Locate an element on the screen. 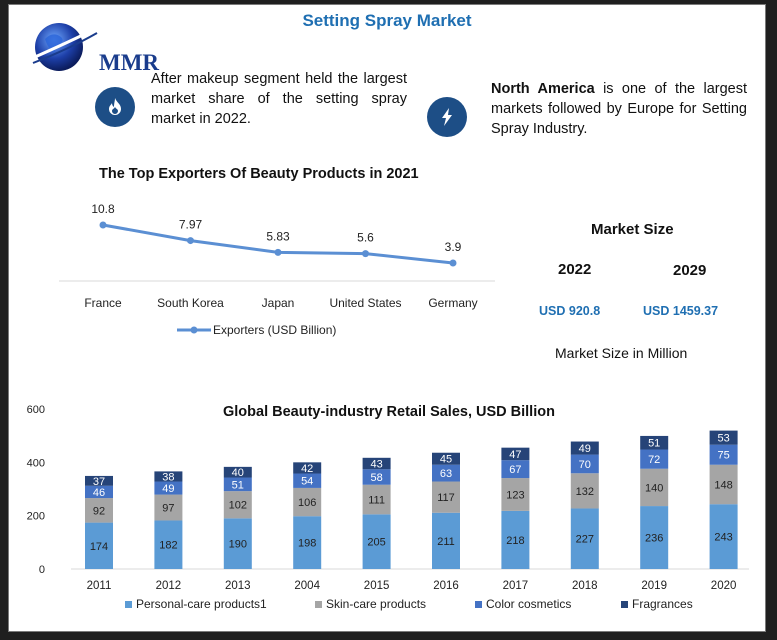 The height and width of the screenshot is (640, 777). line-data-label: 5.83 is located at coordinates (278, 236).